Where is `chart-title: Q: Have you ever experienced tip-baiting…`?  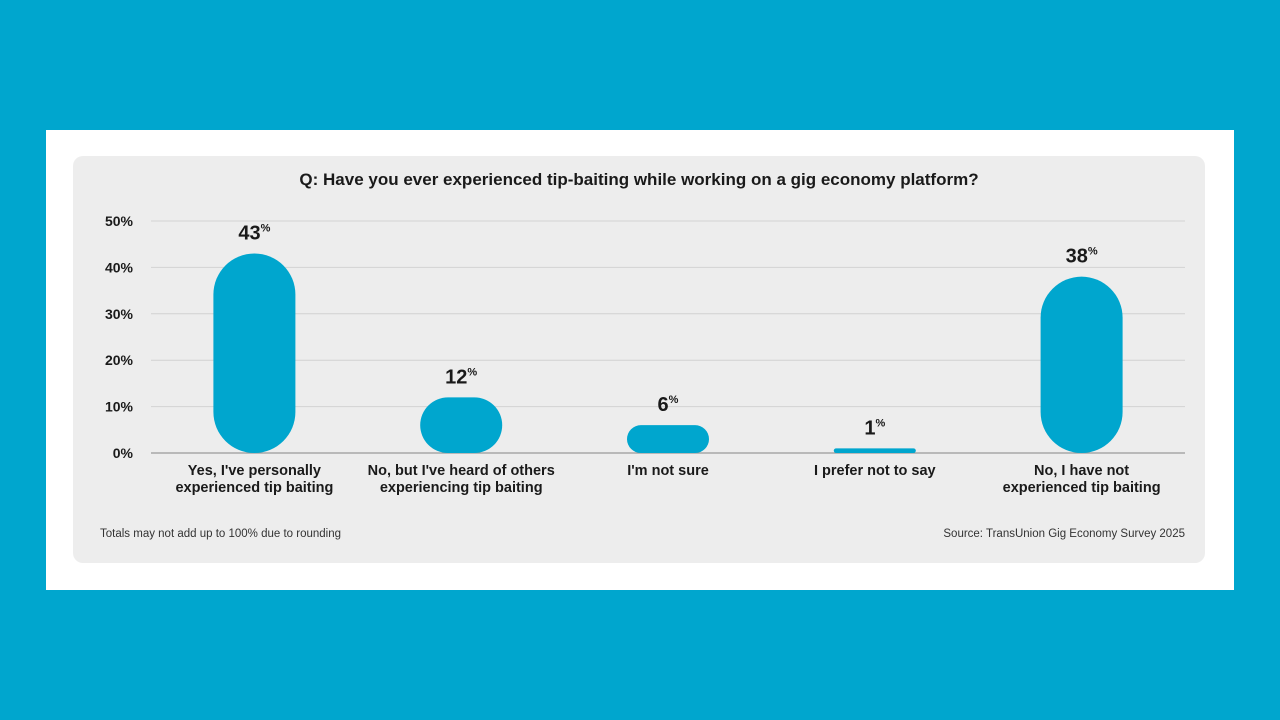
chart-title: Q: Have you ever experienced tip-baiting… is located at coordinates (639, 179).